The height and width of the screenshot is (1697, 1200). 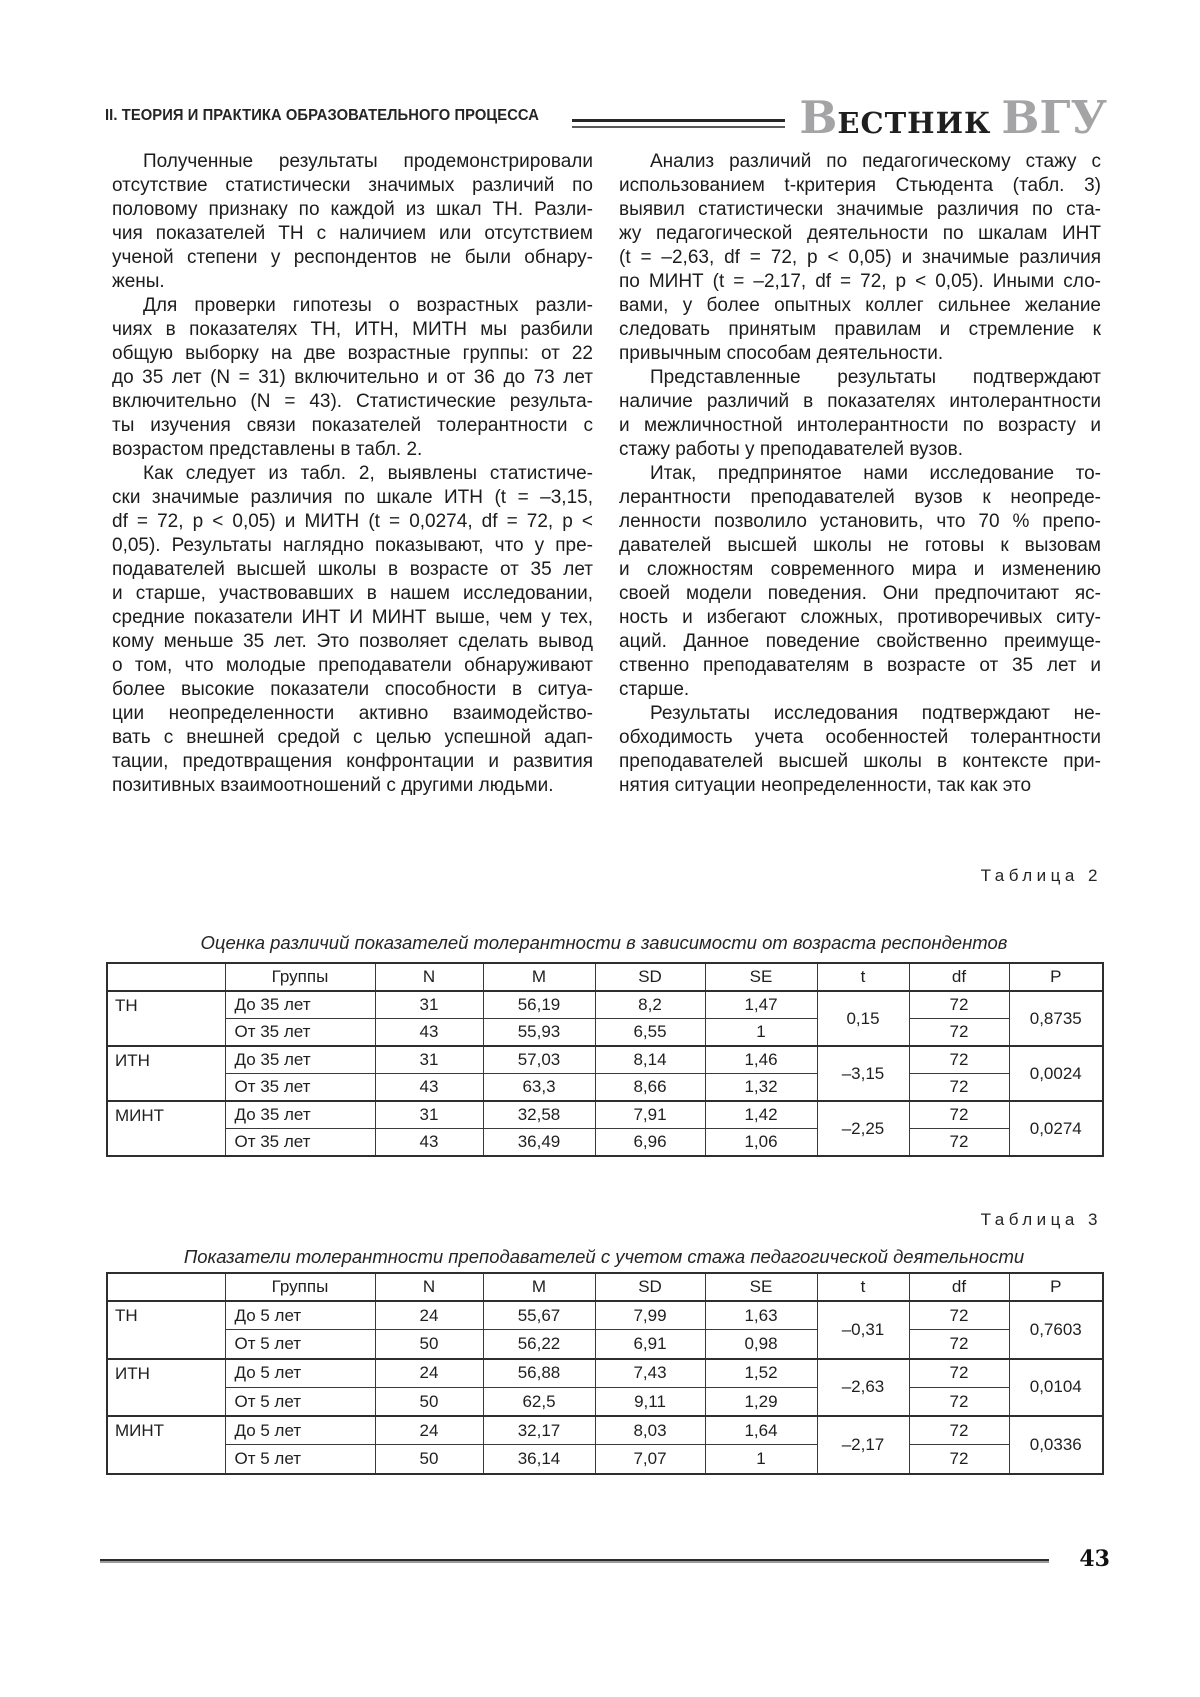 I want to click on table-cell: 24, so click(x=429, y=1430).